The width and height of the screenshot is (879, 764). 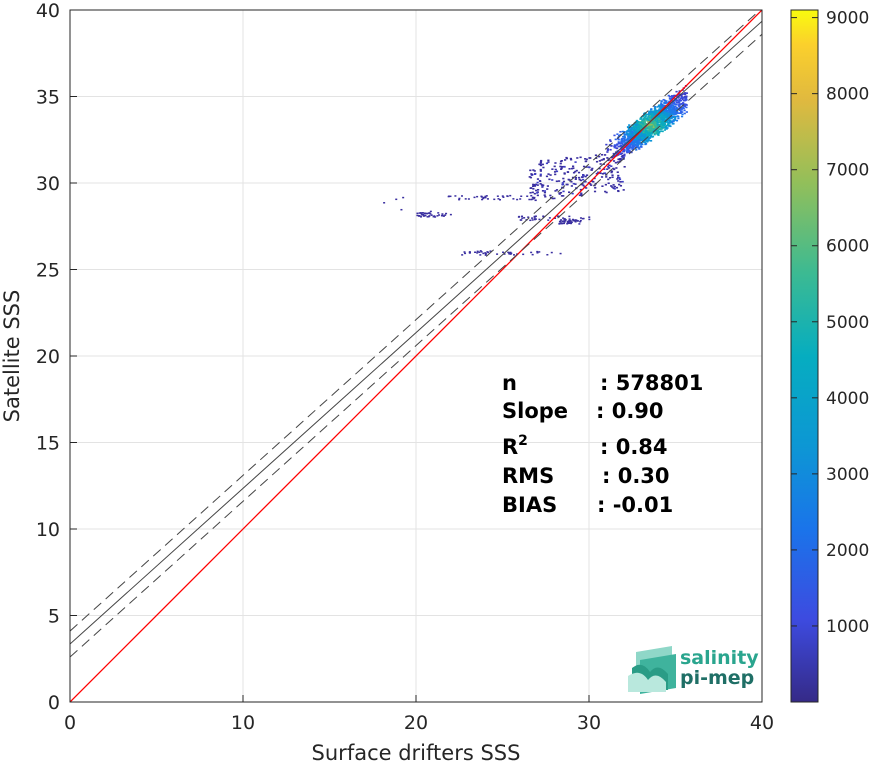 I want to click on stat-value: : 0.90, so click(x=630, y=411).